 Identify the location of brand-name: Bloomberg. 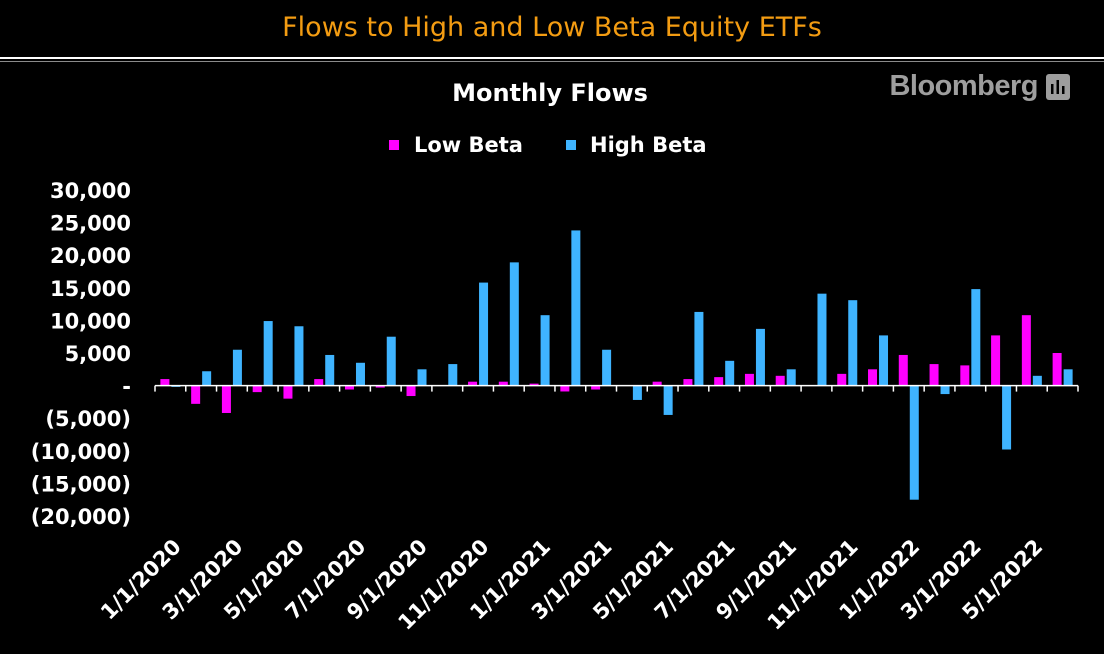
(963, 86).